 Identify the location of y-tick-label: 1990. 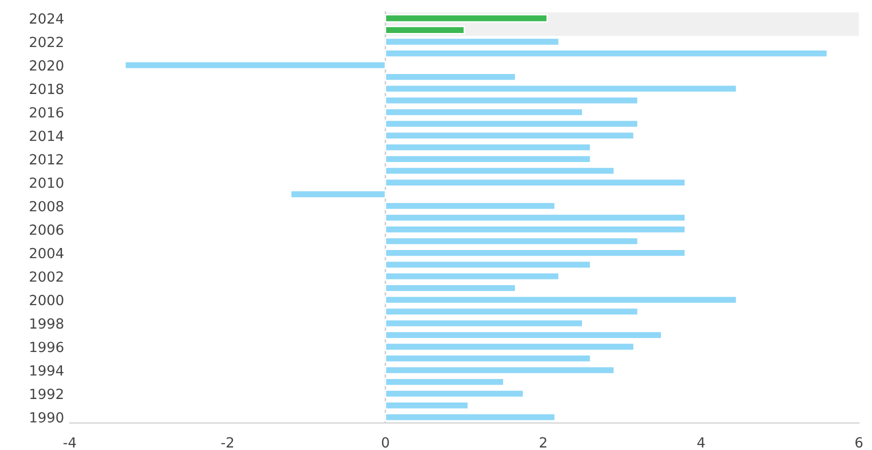
(47, 417).